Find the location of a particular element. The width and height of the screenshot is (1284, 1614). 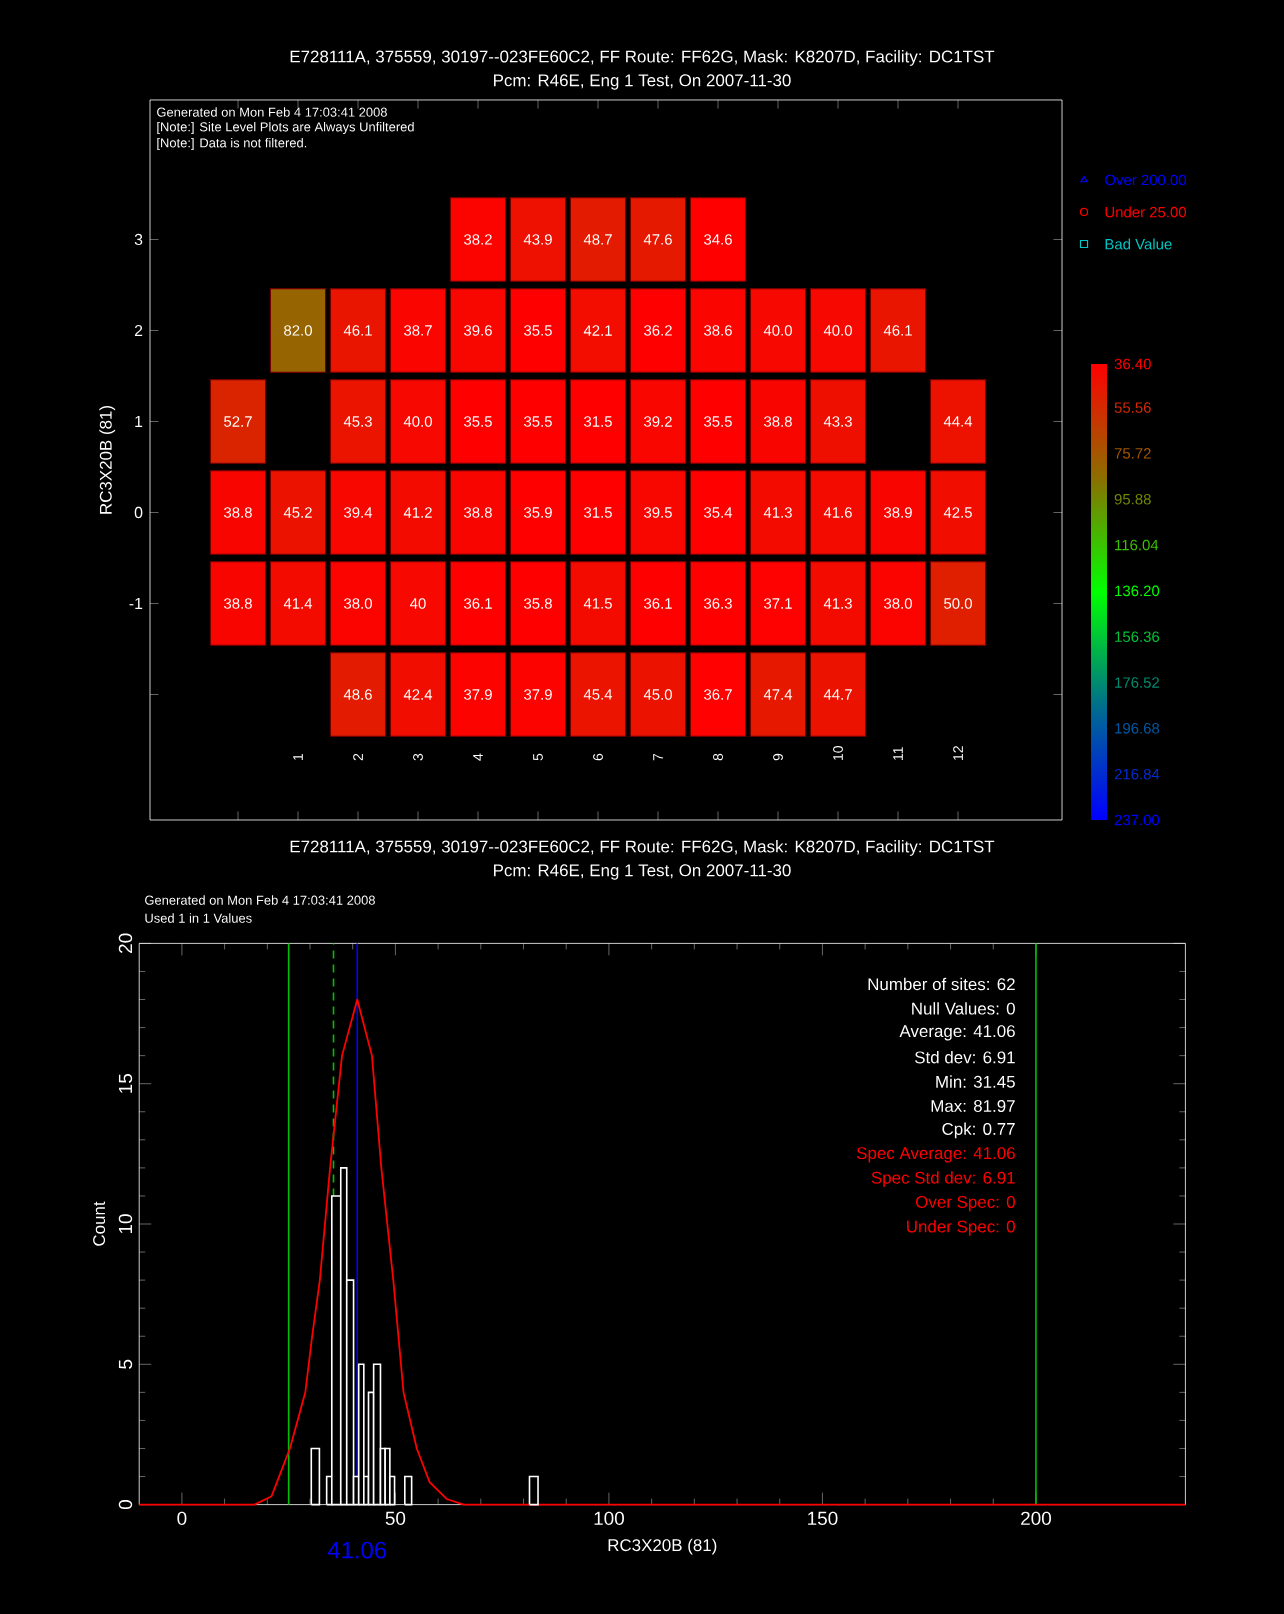

y-tick-label: 5 is located at coordinates (125, 1364).